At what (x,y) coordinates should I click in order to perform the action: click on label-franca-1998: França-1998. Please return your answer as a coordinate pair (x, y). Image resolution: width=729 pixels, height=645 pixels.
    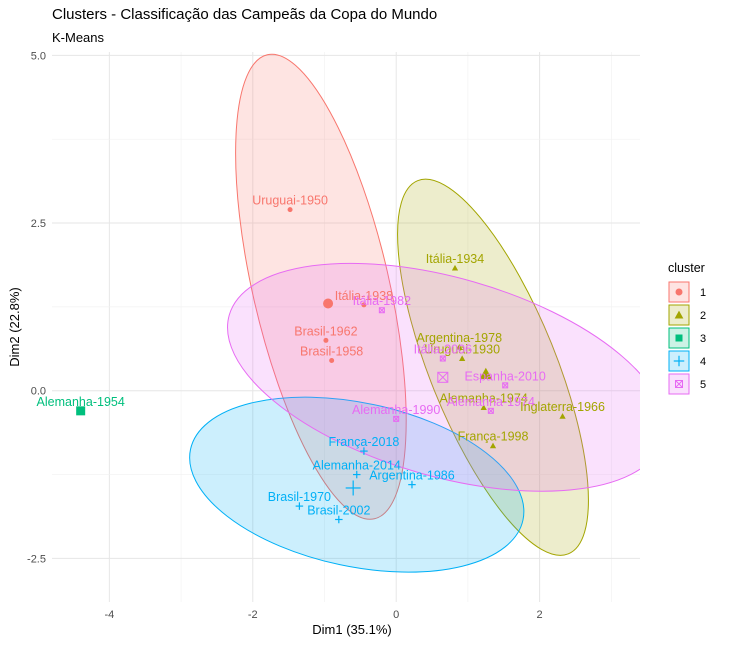
    Looking at the image, I should click on (493, 437).